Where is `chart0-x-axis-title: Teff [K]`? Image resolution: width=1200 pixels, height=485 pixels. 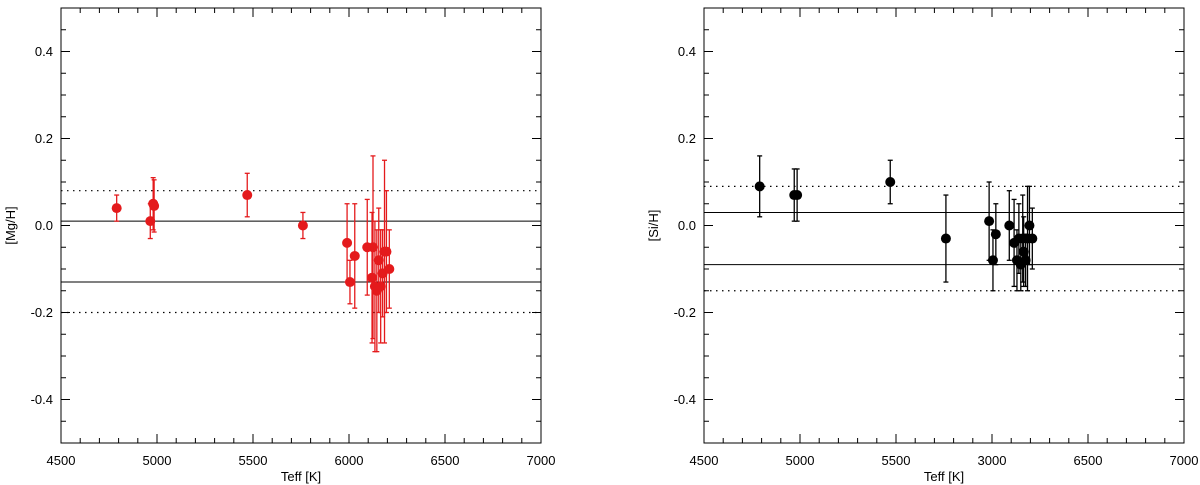
chart0-x-axis-title: Teff [K] is located at coordinates (301, 476).